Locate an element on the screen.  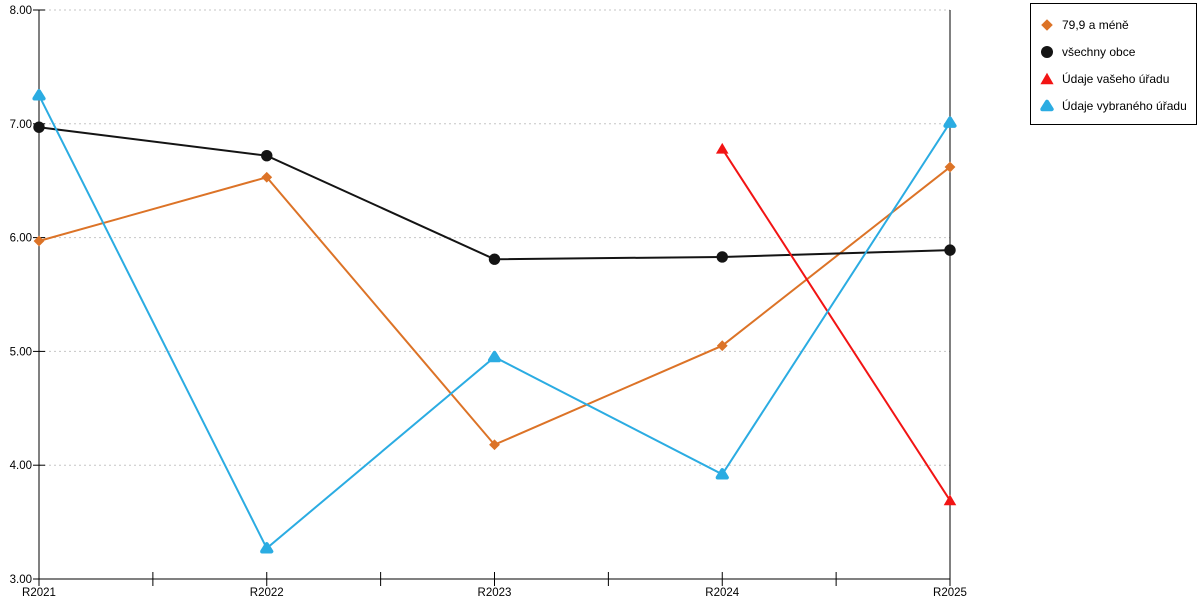
y-tick-label: 3.00 is located at coordinates (21, 580).